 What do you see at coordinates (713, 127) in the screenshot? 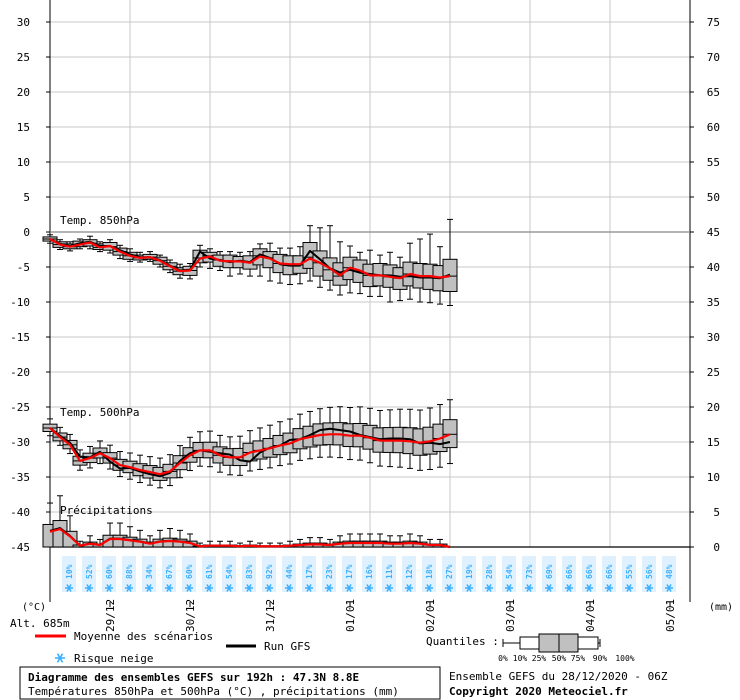
I see `right-tick-label: 60` at bounding box center [713, 127].